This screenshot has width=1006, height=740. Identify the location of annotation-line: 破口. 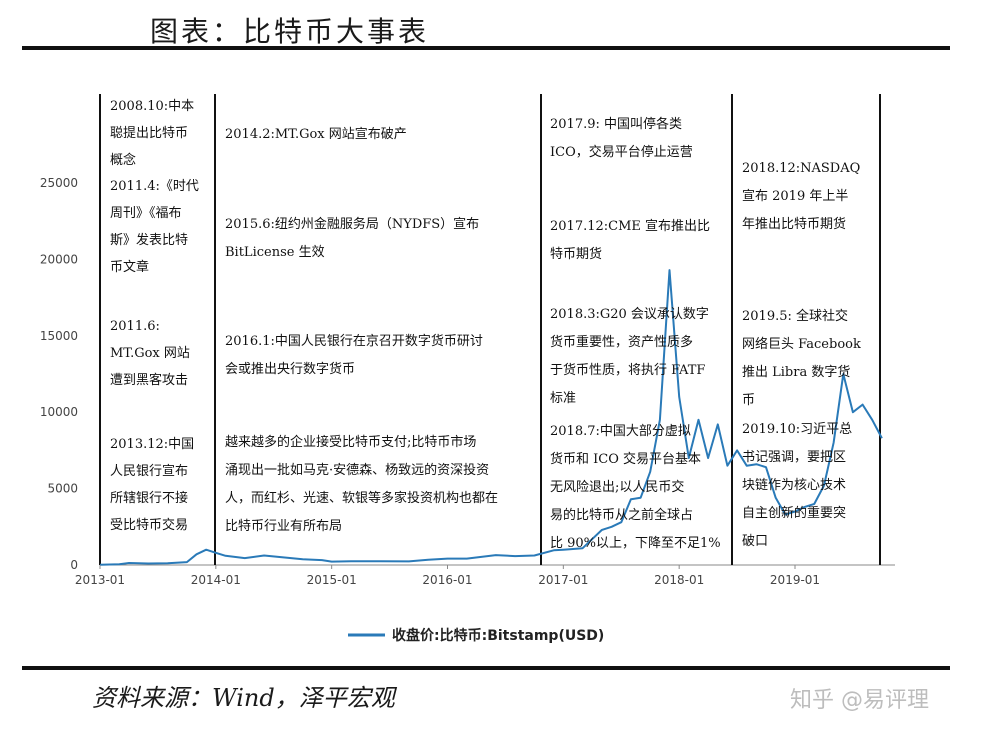
(755, 541).